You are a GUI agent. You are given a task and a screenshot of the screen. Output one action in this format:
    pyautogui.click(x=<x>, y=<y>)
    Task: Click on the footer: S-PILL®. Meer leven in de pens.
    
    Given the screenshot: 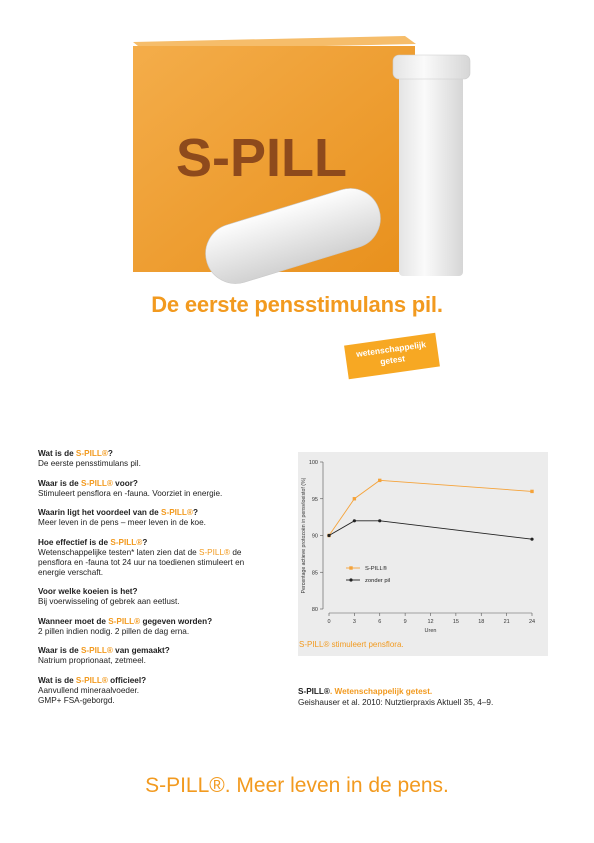 What is the action you would take?
    pyautogui.click(x=297, y=786)
    